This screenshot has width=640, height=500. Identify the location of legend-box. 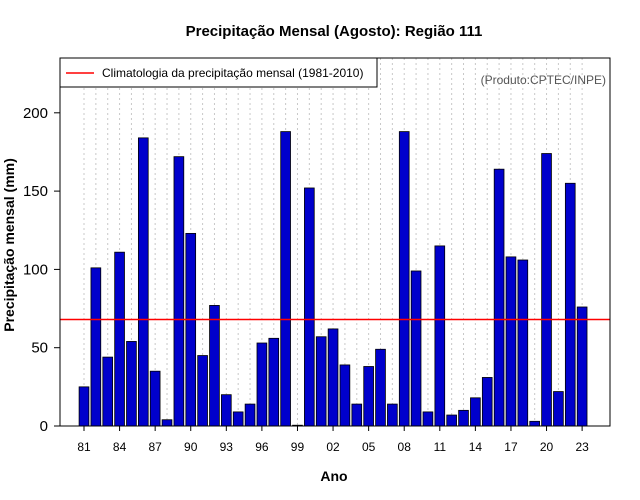
(218, 72).